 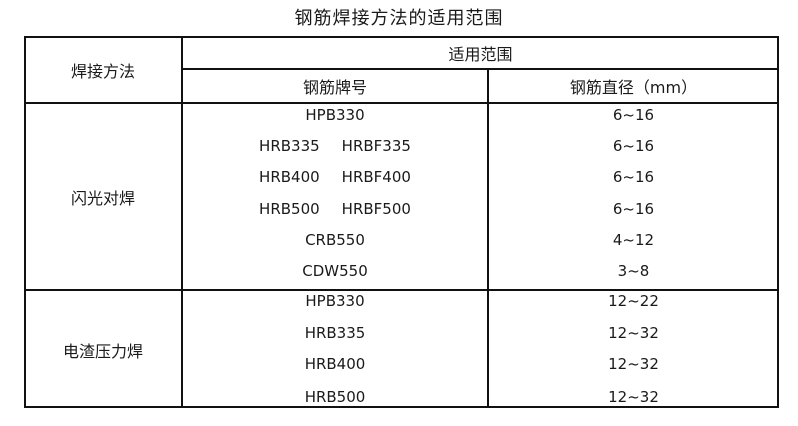 What do you see at coordinates (399, 18) in the screenshot?
I see `table-title: 钢筋焊接方法的适用范围` at bounding box center [399, 18].